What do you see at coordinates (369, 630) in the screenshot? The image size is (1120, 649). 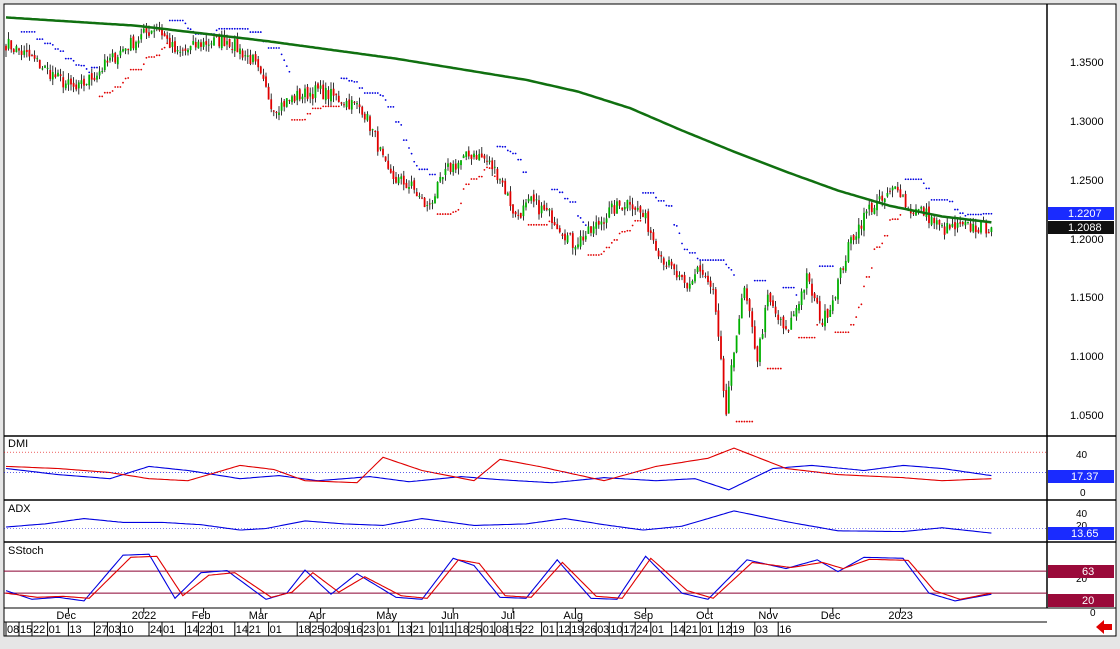 I see `day-label: 23` at bounding box center [369, 630].